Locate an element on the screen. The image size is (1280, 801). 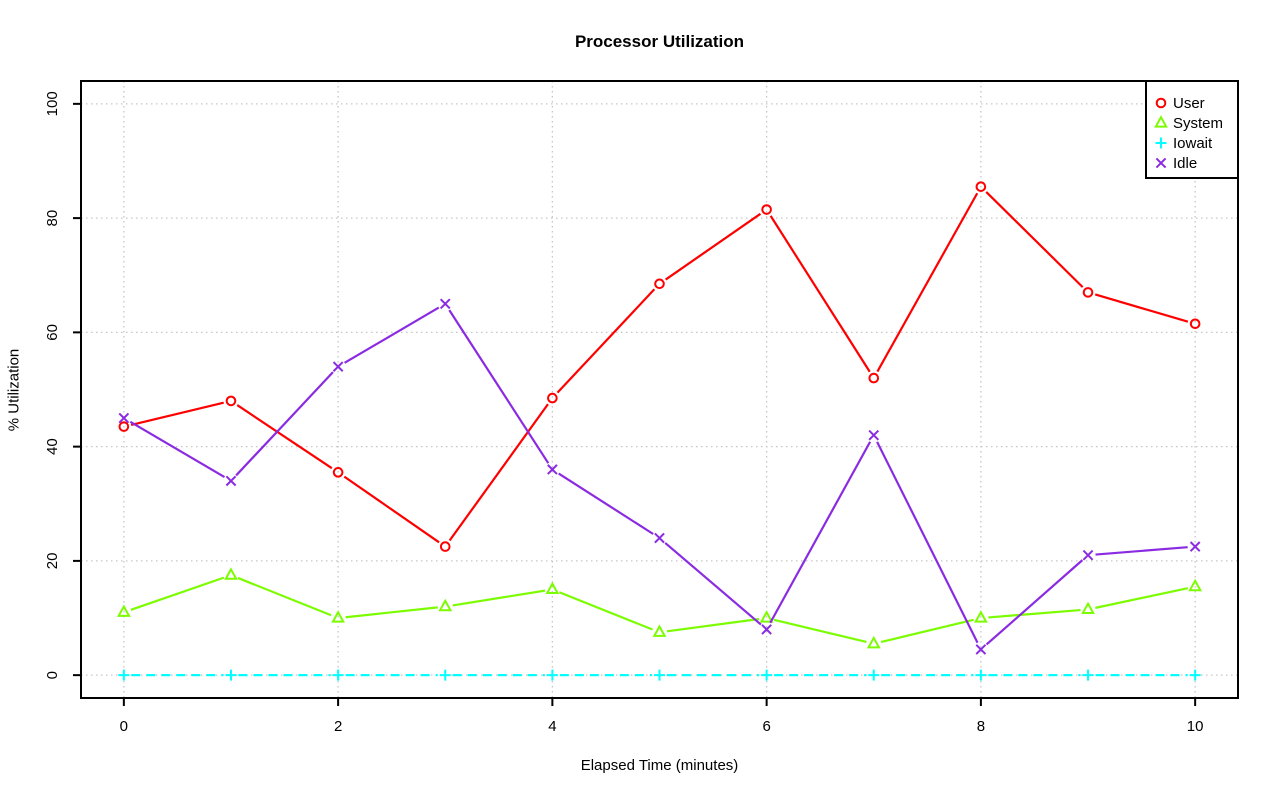
x-tick-label: 0 is located at coordinates (124, 726).